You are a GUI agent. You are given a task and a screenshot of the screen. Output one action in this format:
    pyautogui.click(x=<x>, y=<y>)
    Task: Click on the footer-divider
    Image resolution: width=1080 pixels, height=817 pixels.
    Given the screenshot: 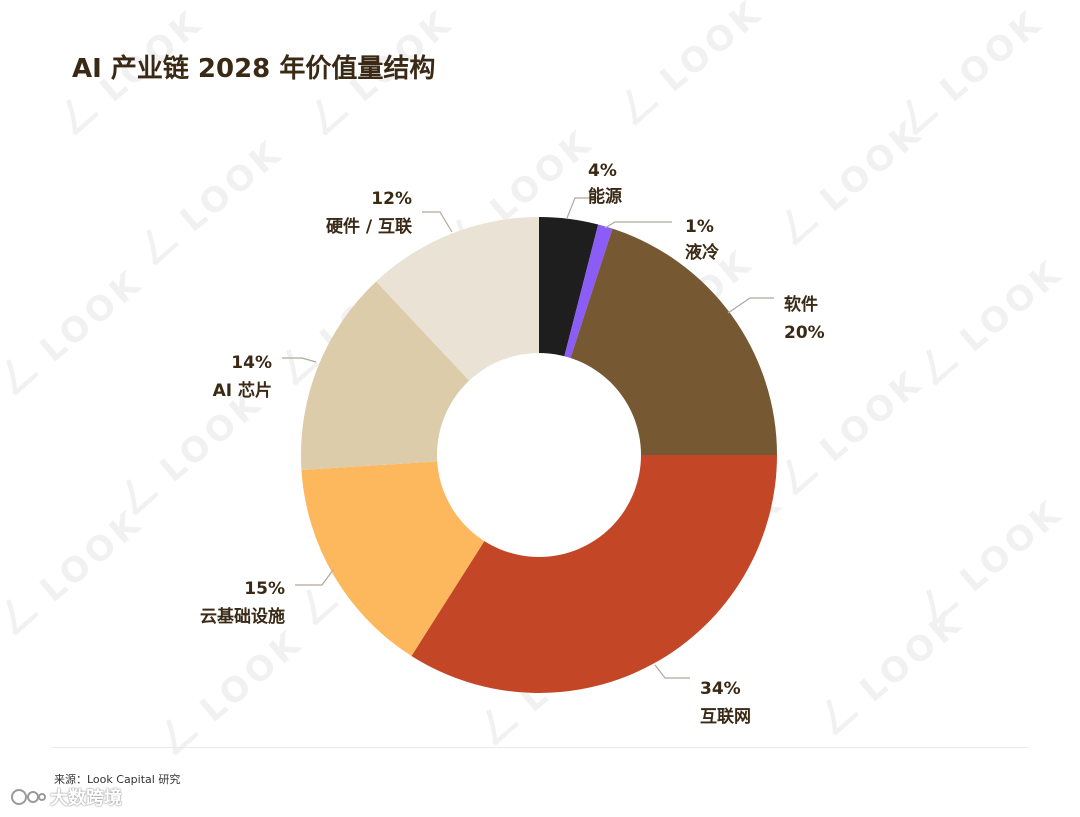 What is the action you would take?
    pyautogui.click(x=540, y=747)
    